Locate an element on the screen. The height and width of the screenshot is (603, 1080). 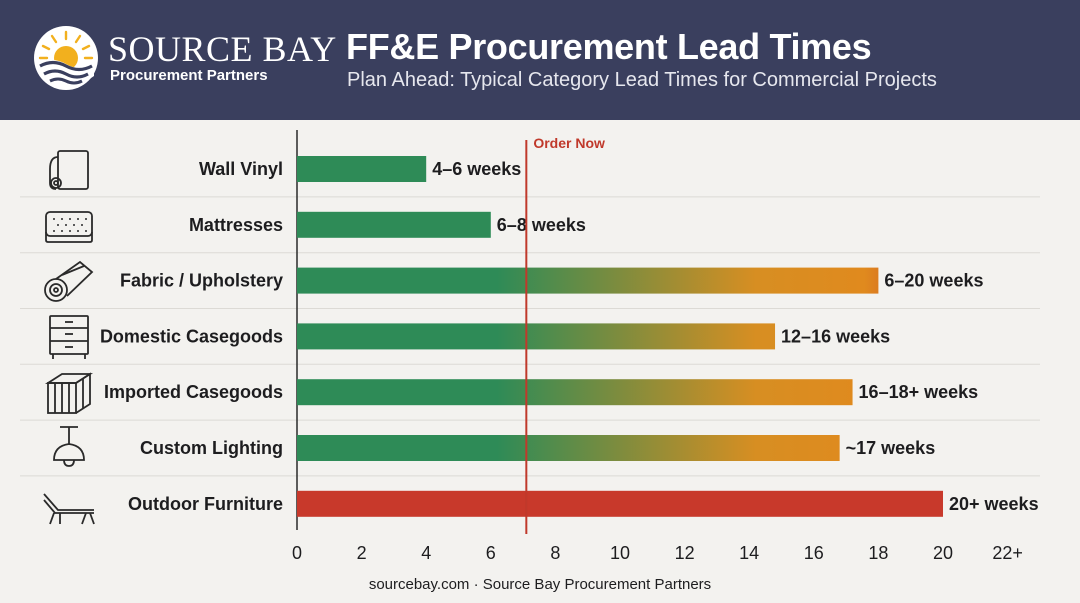
x-tick-label: 10 is located at coordinates (620, 553).